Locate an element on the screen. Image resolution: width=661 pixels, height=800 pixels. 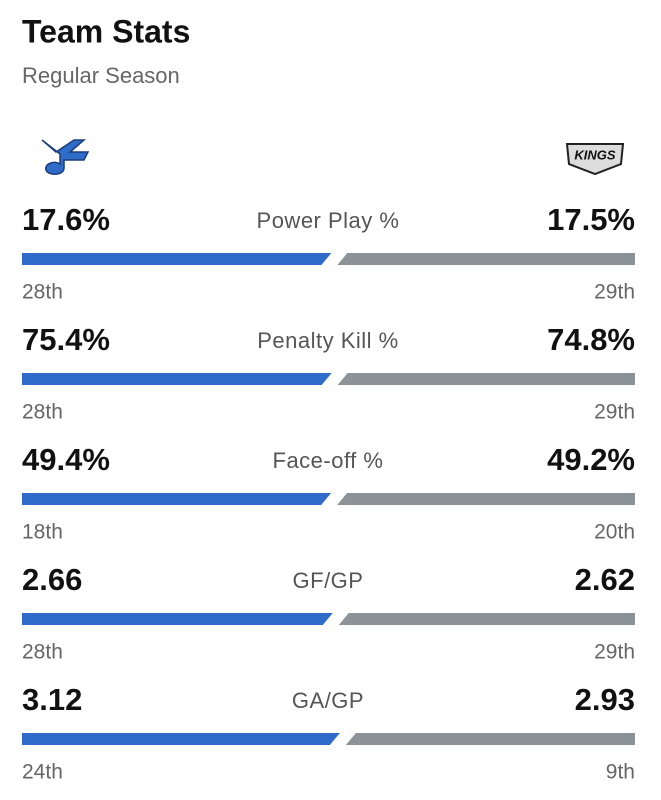
away-value: 49.2% is located at coordinates (591, 459).